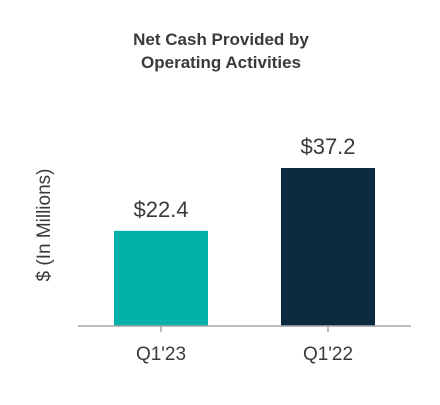  I want to click on value-label-1: $37.2, so click(327, 146).